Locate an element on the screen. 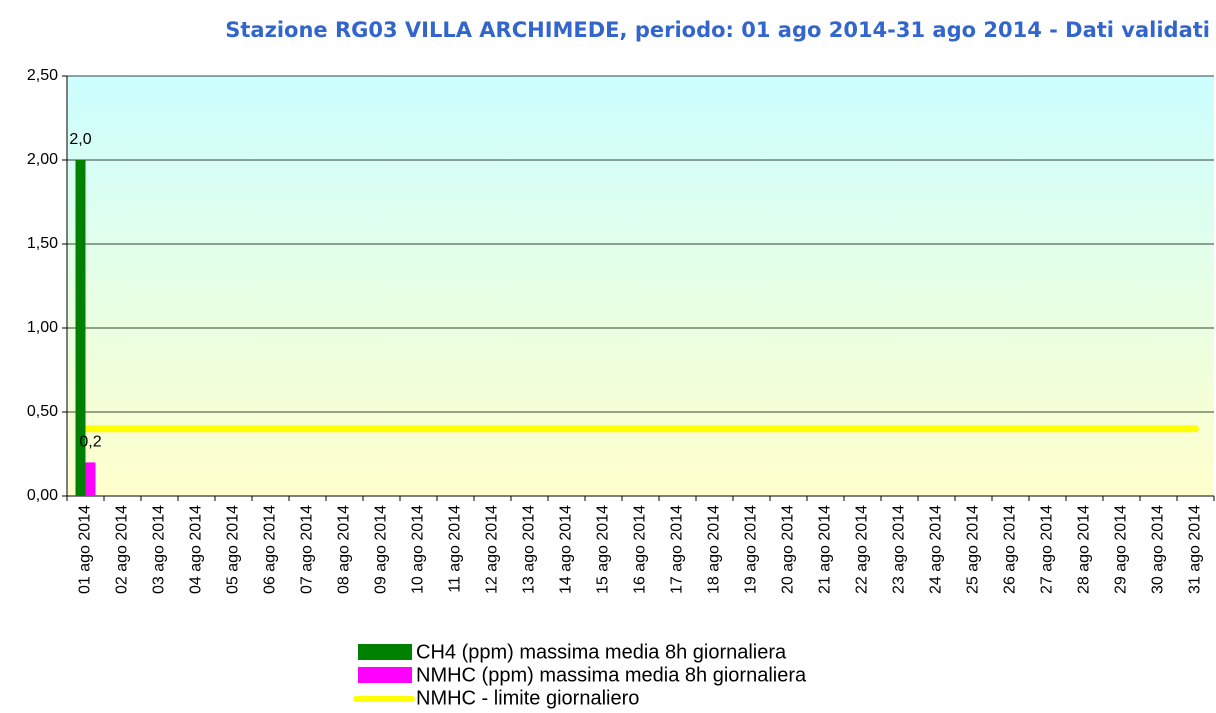  x-tick-label: 15 ago 2014 is located at coordinates (603, 549).